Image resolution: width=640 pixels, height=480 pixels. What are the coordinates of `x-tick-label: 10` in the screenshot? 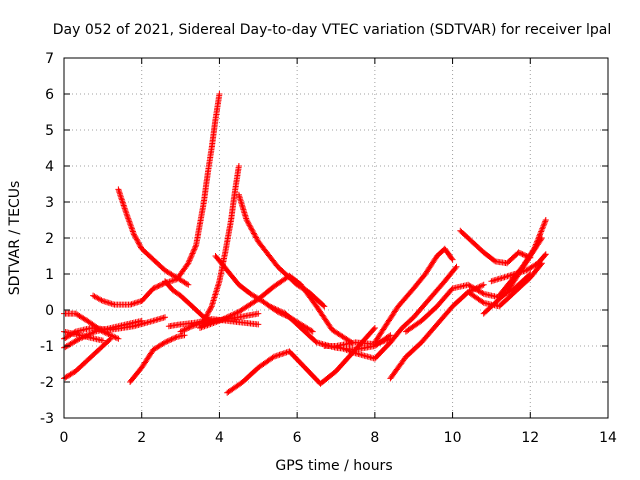 It's located at (453, 438).